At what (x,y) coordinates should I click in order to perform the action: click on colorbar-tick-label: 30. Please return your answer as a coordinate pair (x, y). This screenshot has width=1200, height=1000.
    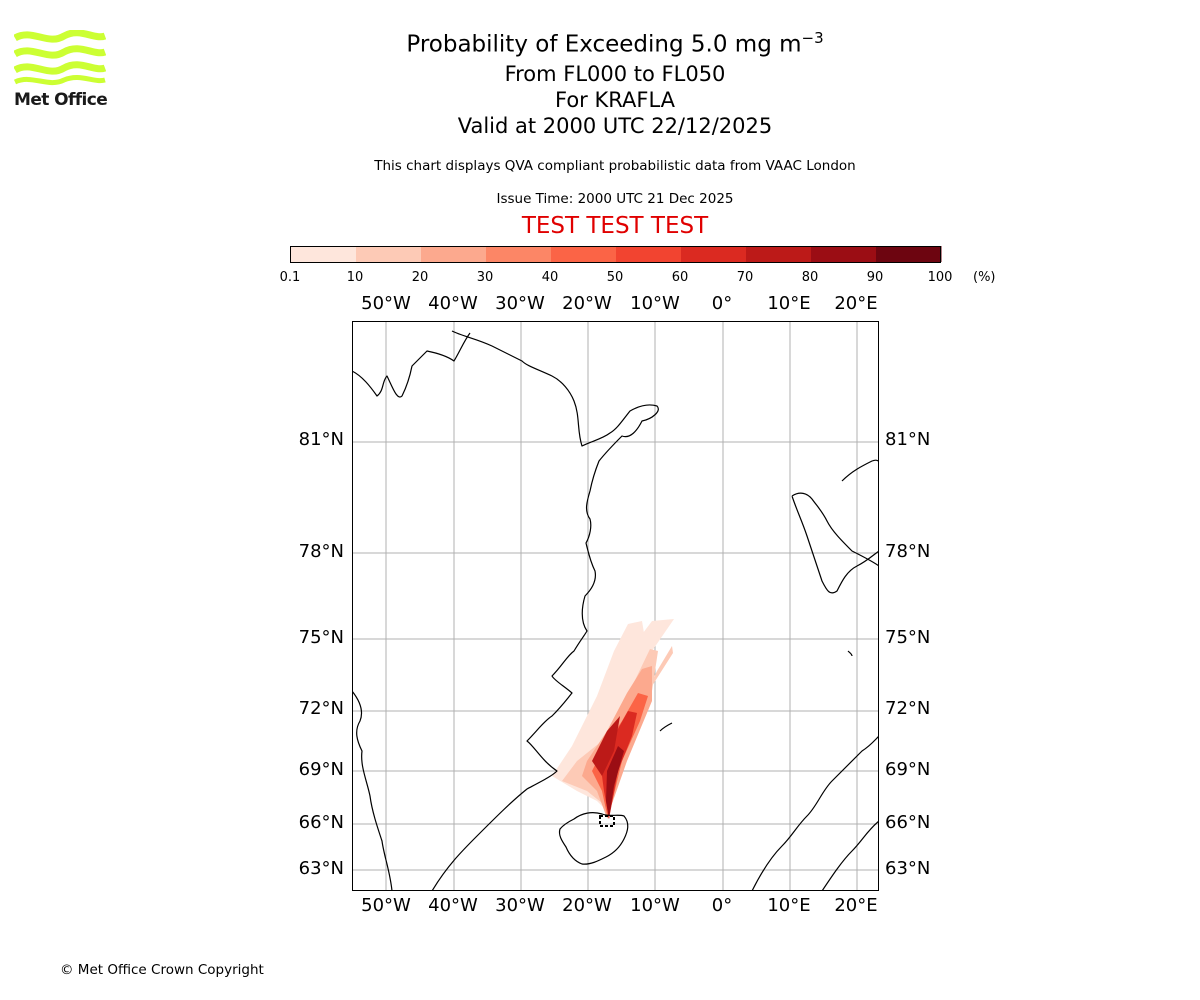
    Looking at the image, I should click on (485, 277).